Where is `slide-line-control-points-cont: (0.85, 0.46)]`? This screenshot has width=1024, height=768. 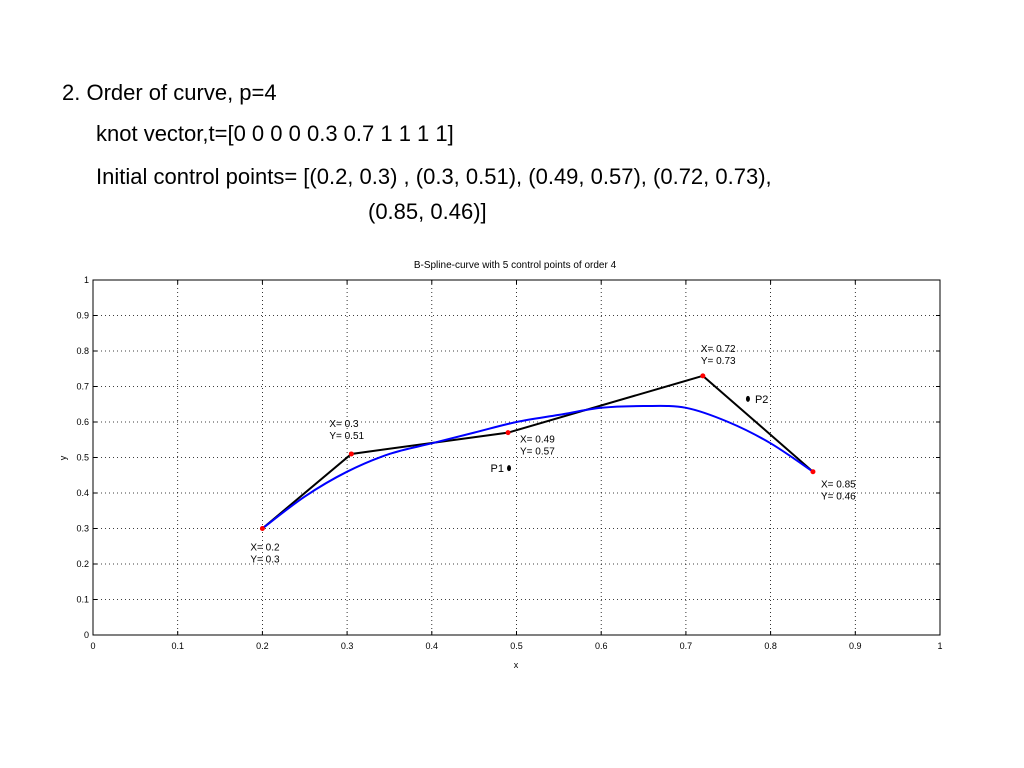
slide-line-control-points-cont: (0.85, 0.46)] is located at coordinates (427, 211).